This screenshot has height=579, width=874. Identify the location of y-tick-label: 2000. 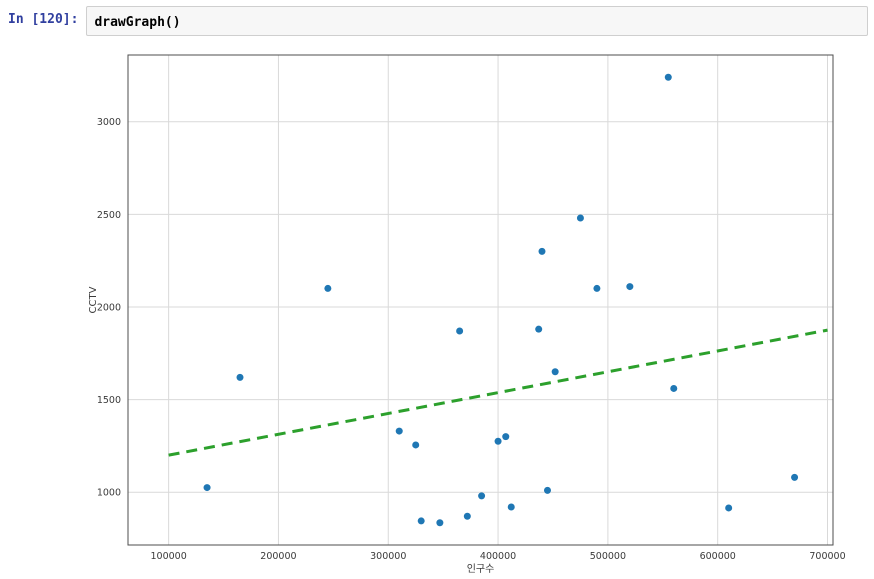
(109, 307).